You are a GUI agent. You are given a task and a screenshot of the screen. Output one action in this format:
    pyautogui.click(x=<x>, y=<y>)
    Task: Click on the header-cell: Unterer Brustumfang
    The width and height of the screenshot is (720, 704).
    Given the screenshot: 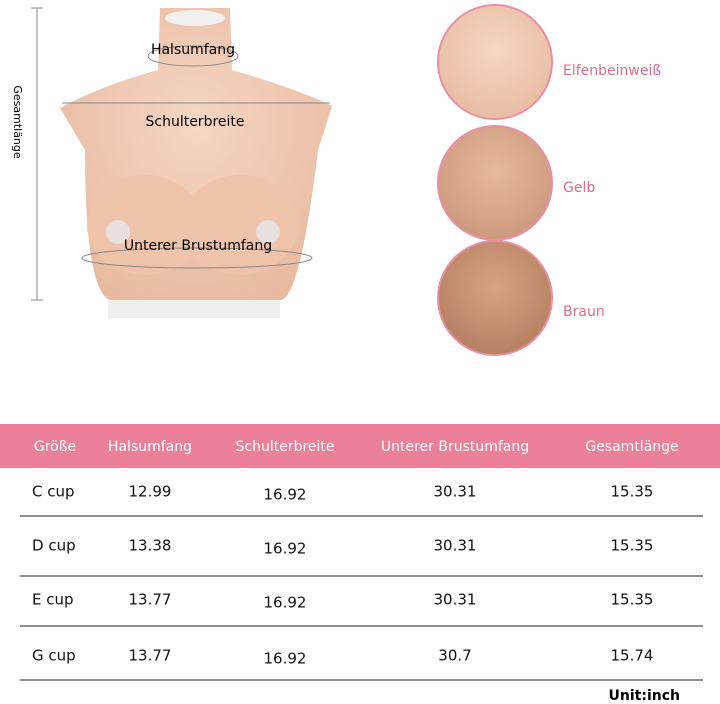 What is the action you would take?
    pyautogui.click(x=455, y=447)
    